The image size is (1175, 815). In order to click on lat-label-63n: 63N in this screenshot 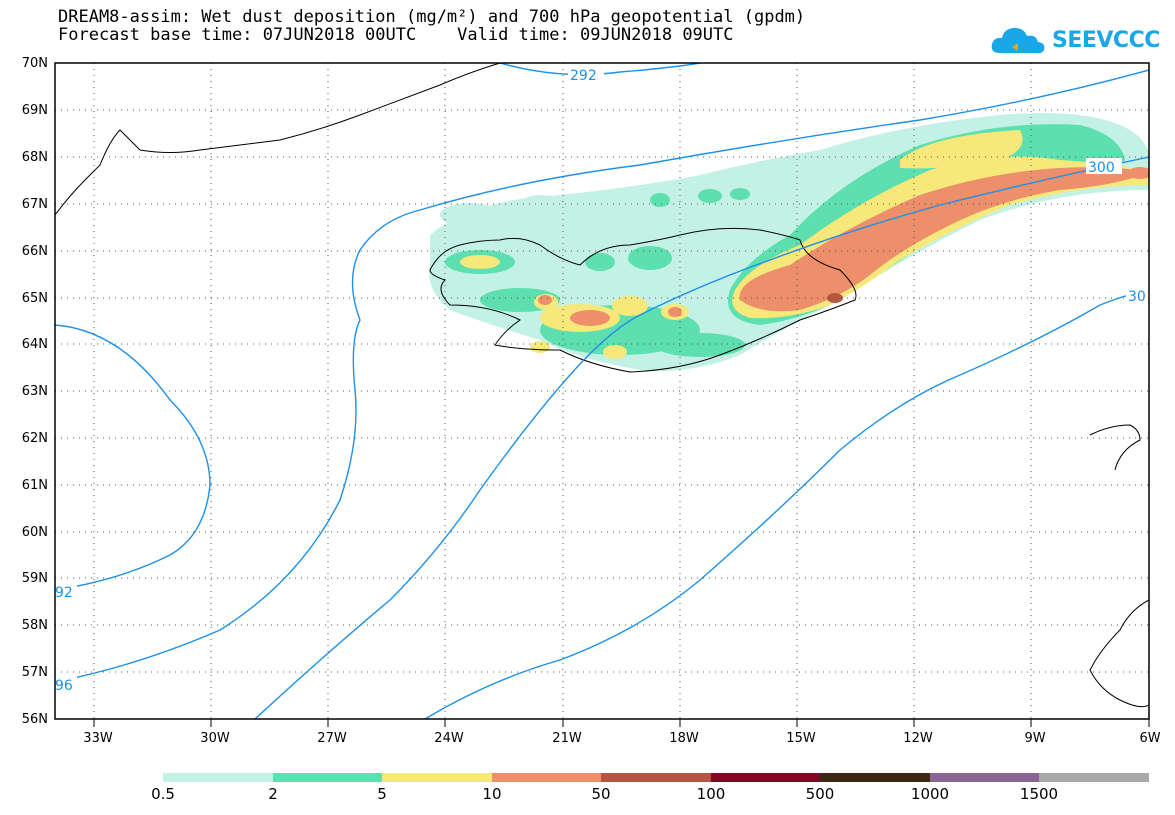, I will do `click(34, 391)`.